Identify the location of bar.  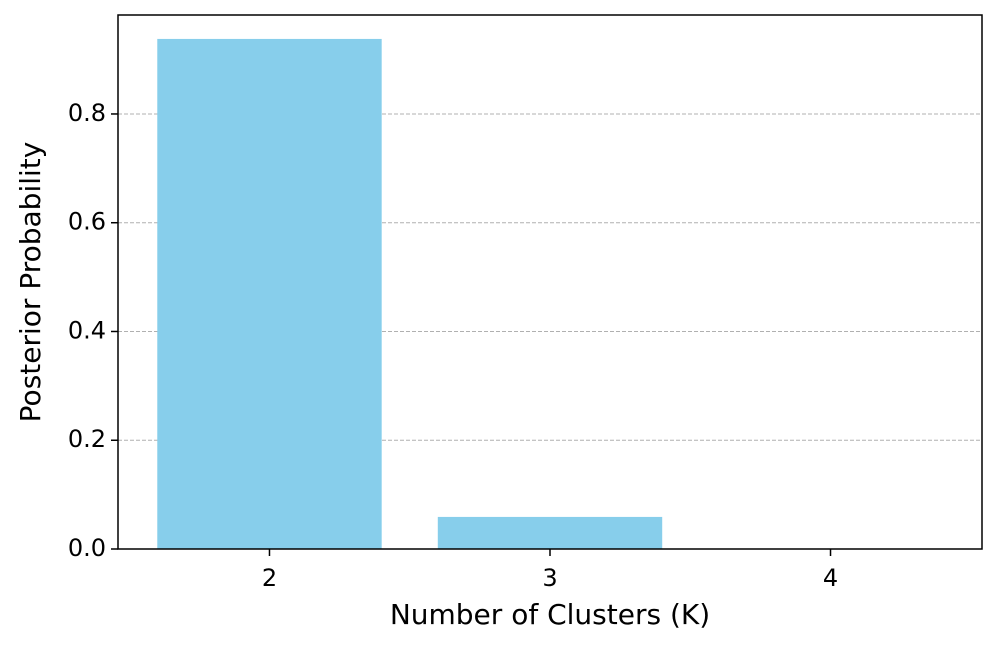
(550, 532).